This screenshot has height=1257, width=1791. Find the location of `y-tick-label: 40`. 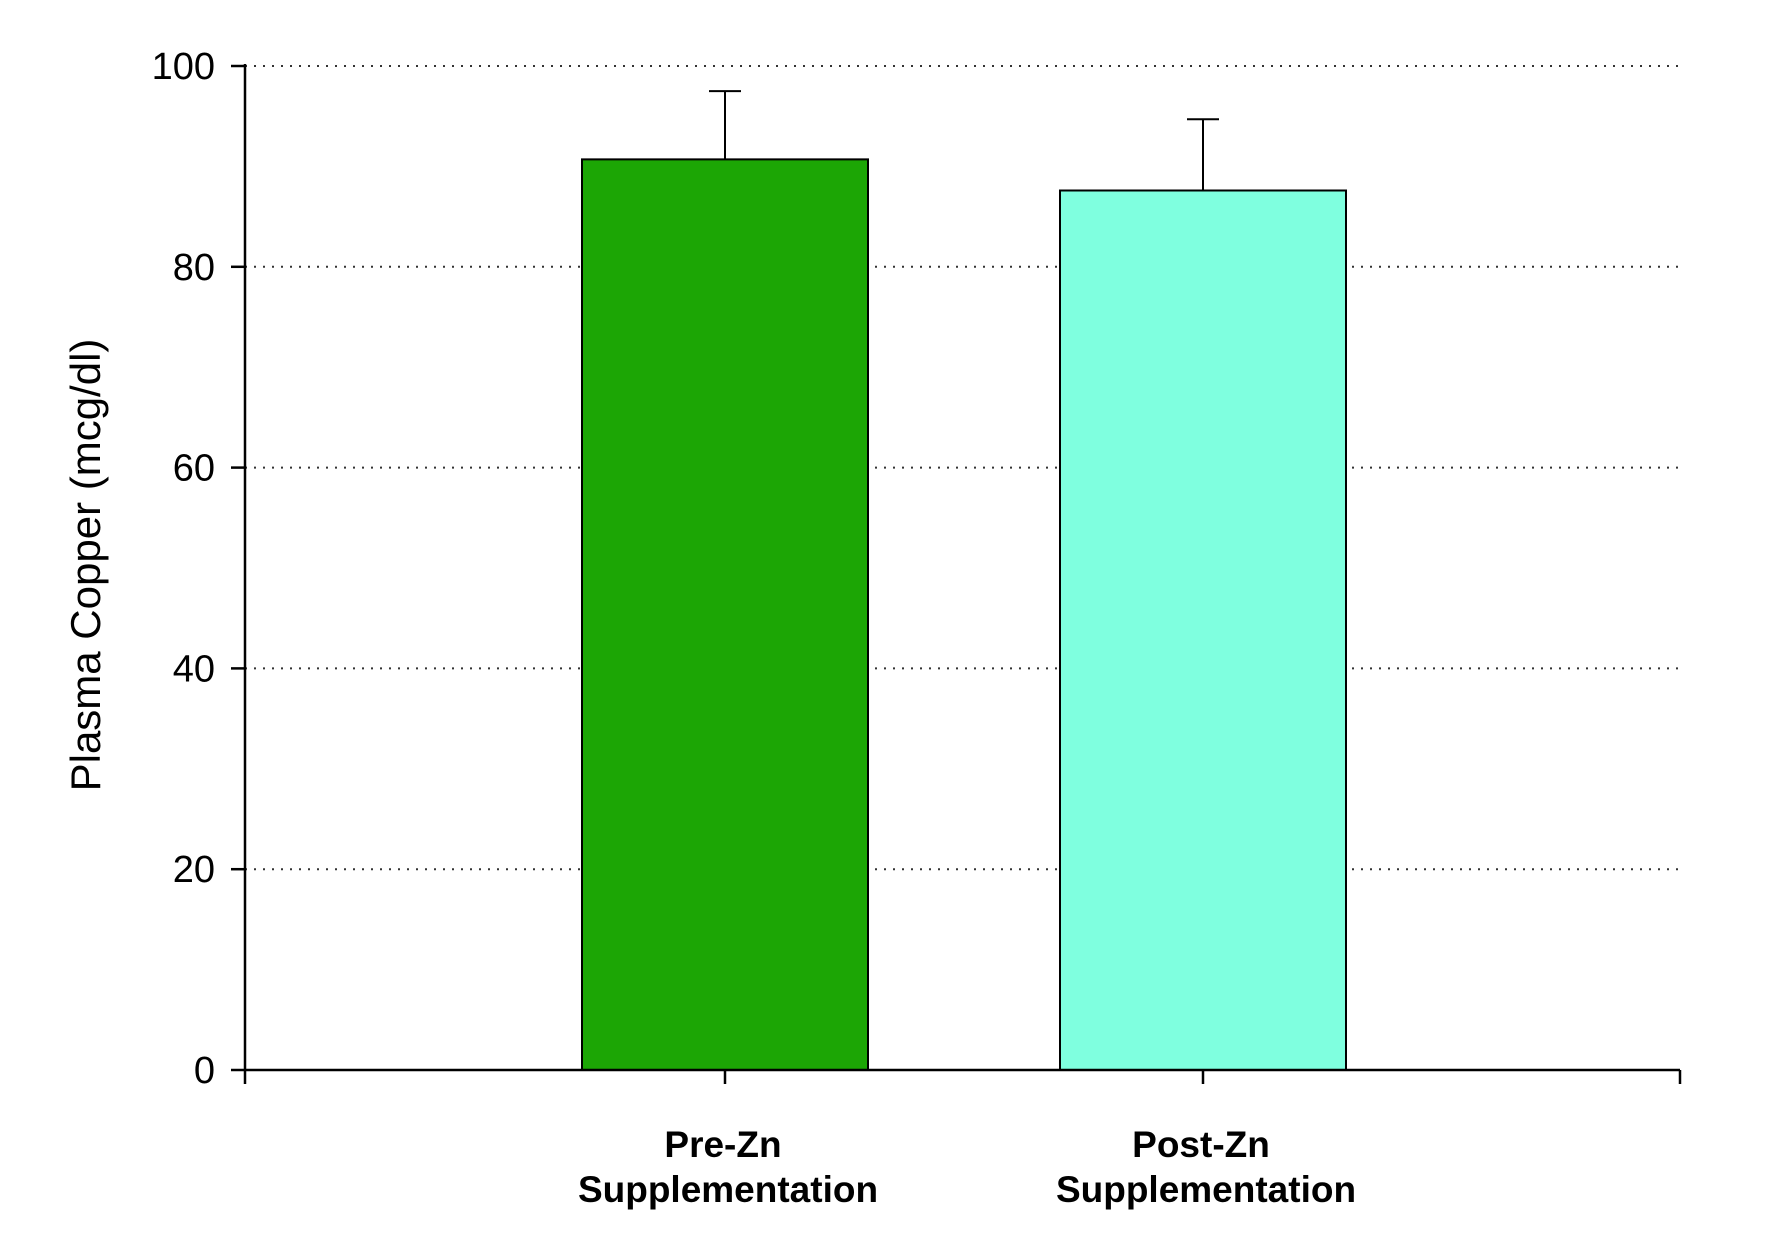

y-tick-label: 40 is located at coordinates (194, 669).